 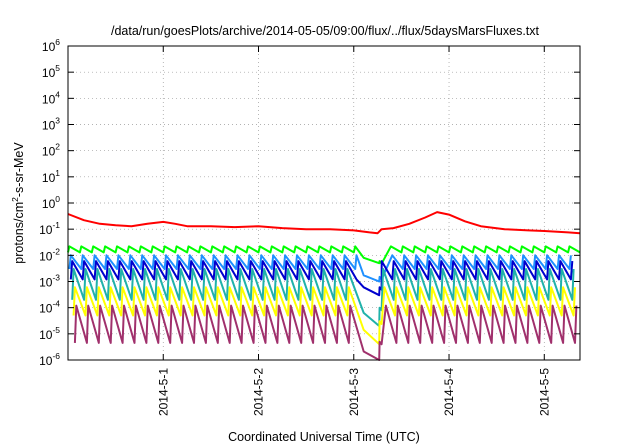 I want to click on y-tick-label: 10¹, so click(x=51, y=176).